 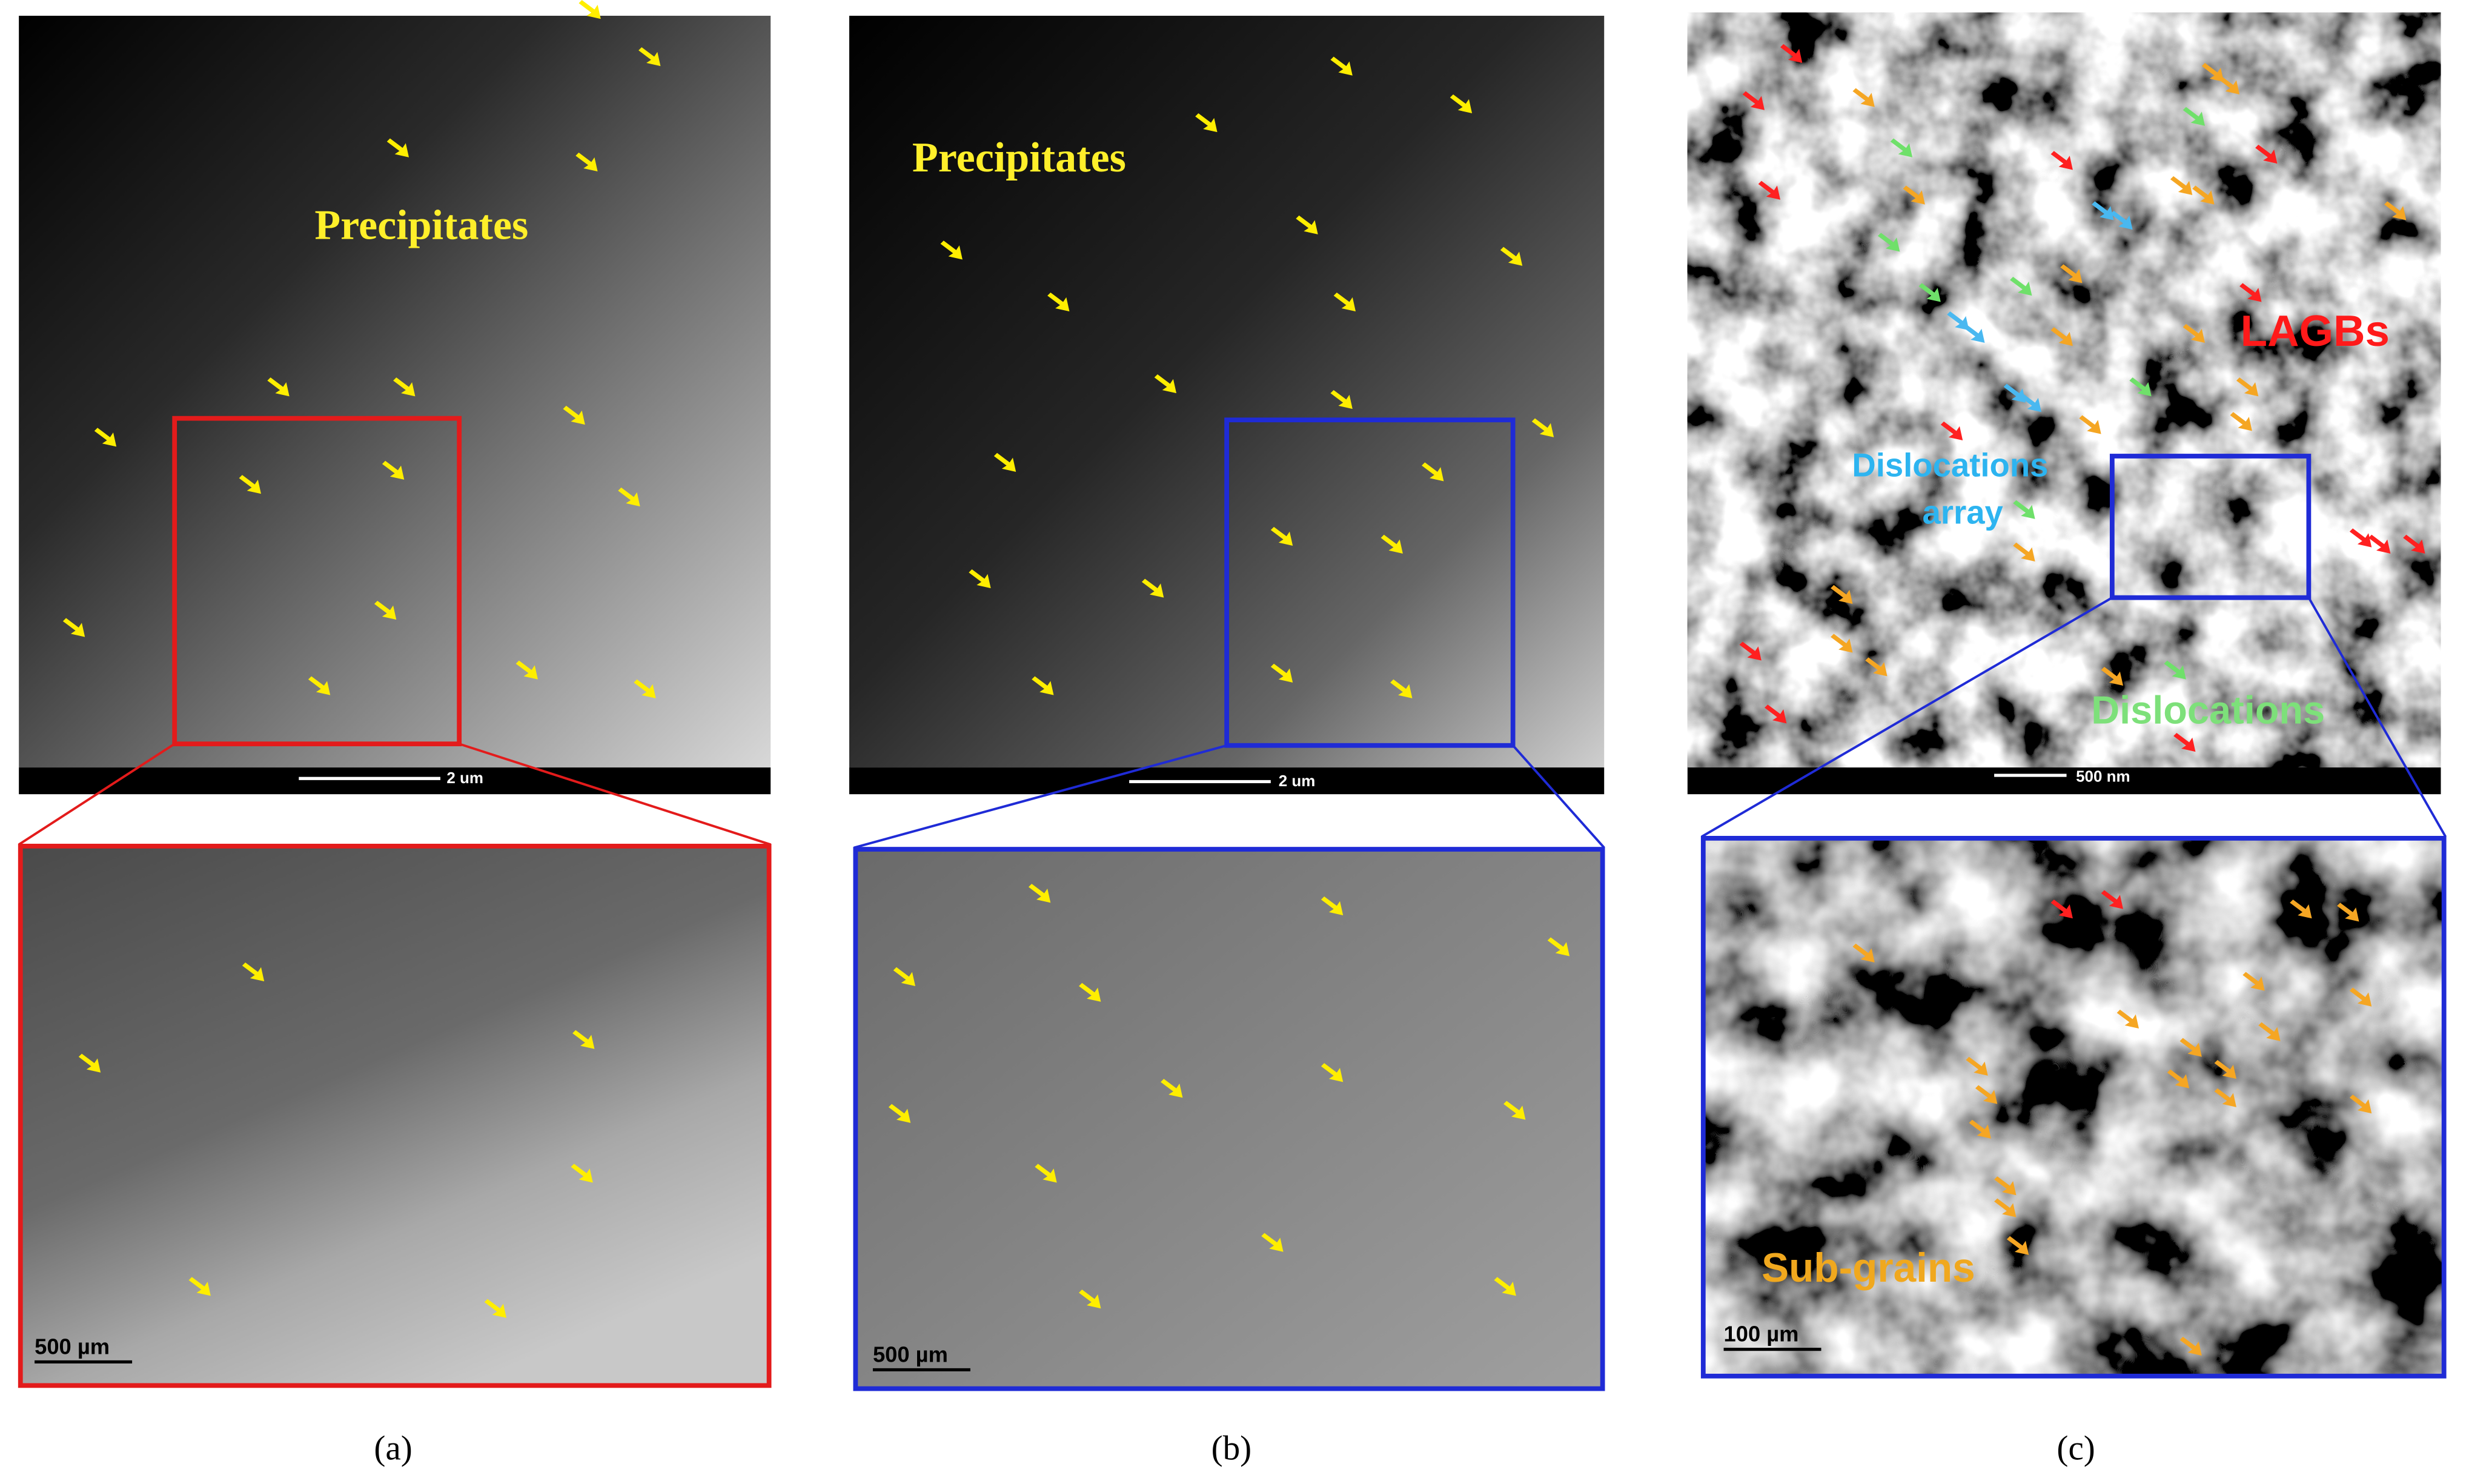 I want to click on annotation: array, so click(x=1963, y=512).